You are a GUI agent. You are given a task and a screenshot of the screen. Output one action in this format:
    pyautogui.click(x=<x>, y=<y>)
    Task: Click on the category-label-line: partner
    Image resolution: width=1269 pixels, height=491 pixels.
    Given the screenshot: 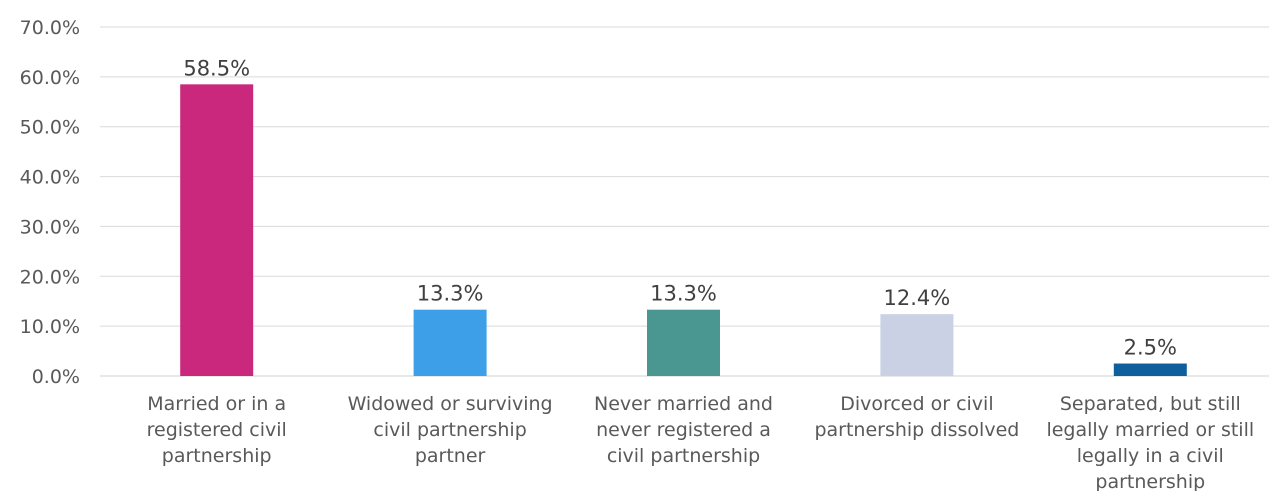 What is the action you would take?
    pyautogui.click(x=450, y=456)
    